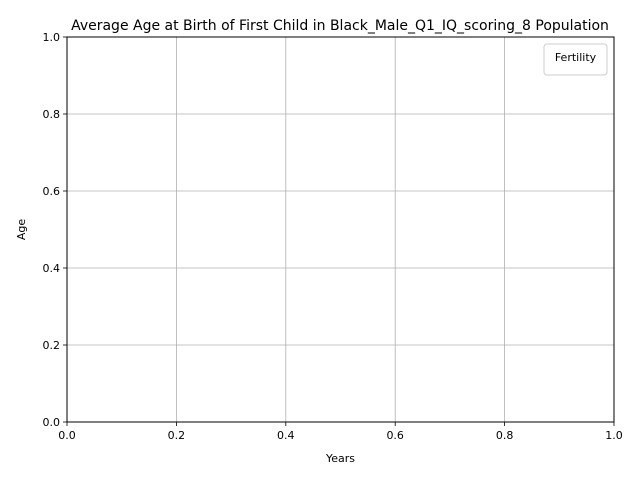 The image size is (640, 484). What do you see at coordinates (52, 422) in the screenshot?
I see `y-tick-label: 0.0` at bounding box center [52, 422].